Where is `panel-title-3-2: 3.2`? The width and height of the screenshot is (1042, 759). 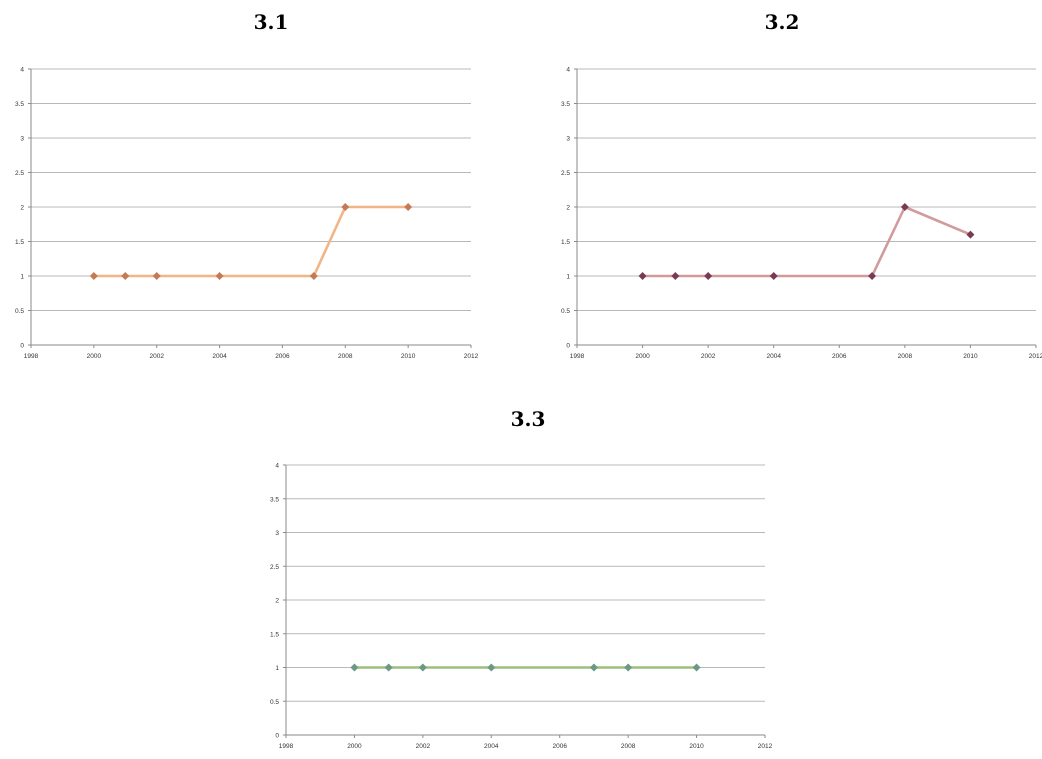
panel-title-3-2: 3.2 is located at coordinates (782, 22).